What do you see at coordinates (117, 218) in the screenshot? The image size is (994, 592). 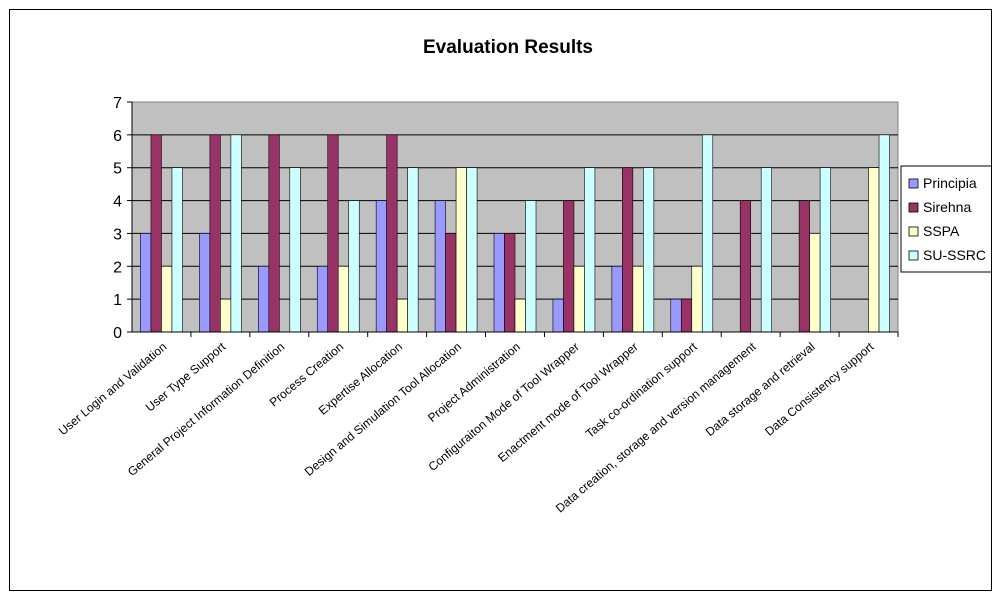 I see `y-tick-labels: 0 1 2 3 4 5 6 7` at bounding box center [117, 218].